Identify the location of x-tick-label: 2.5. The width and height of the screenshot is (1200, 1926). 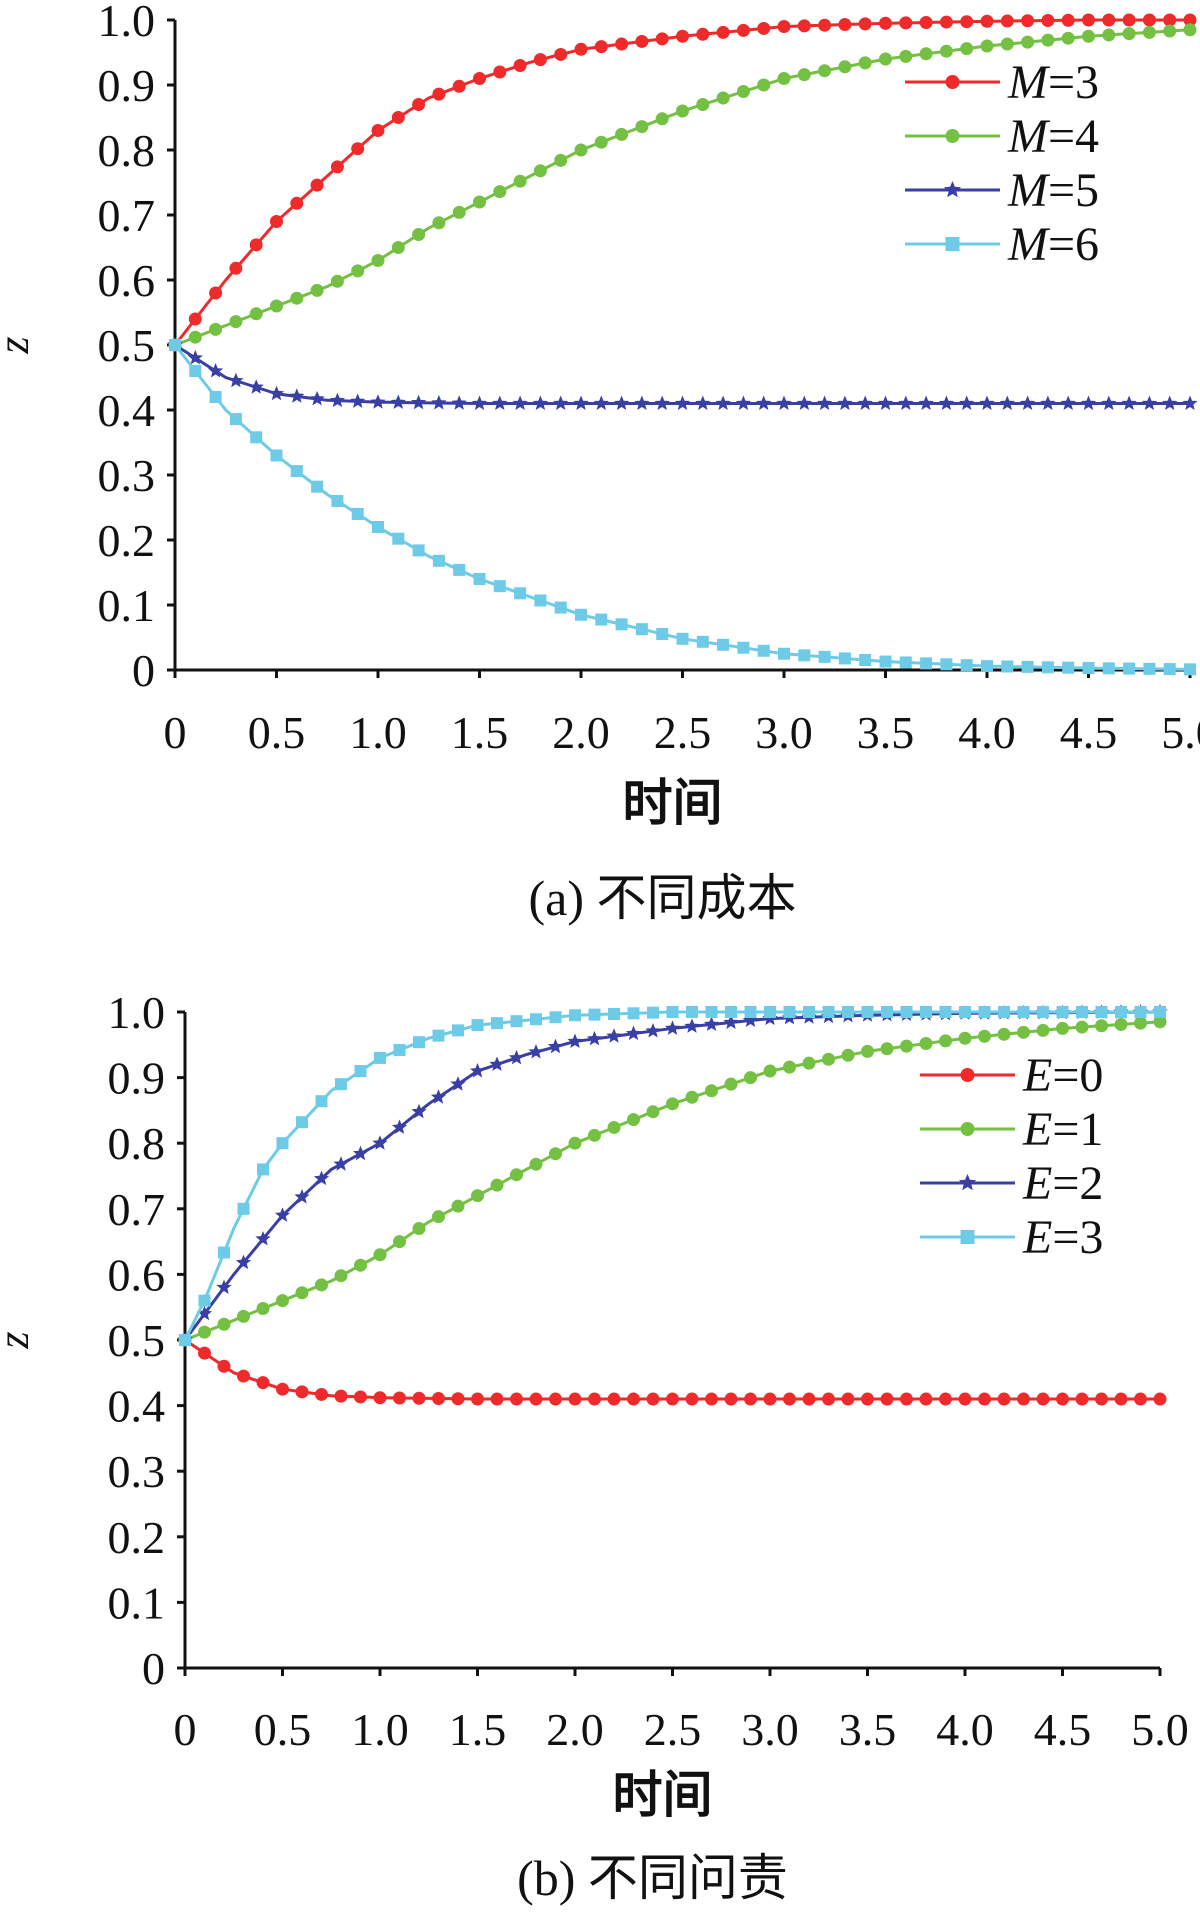
(683, 732).